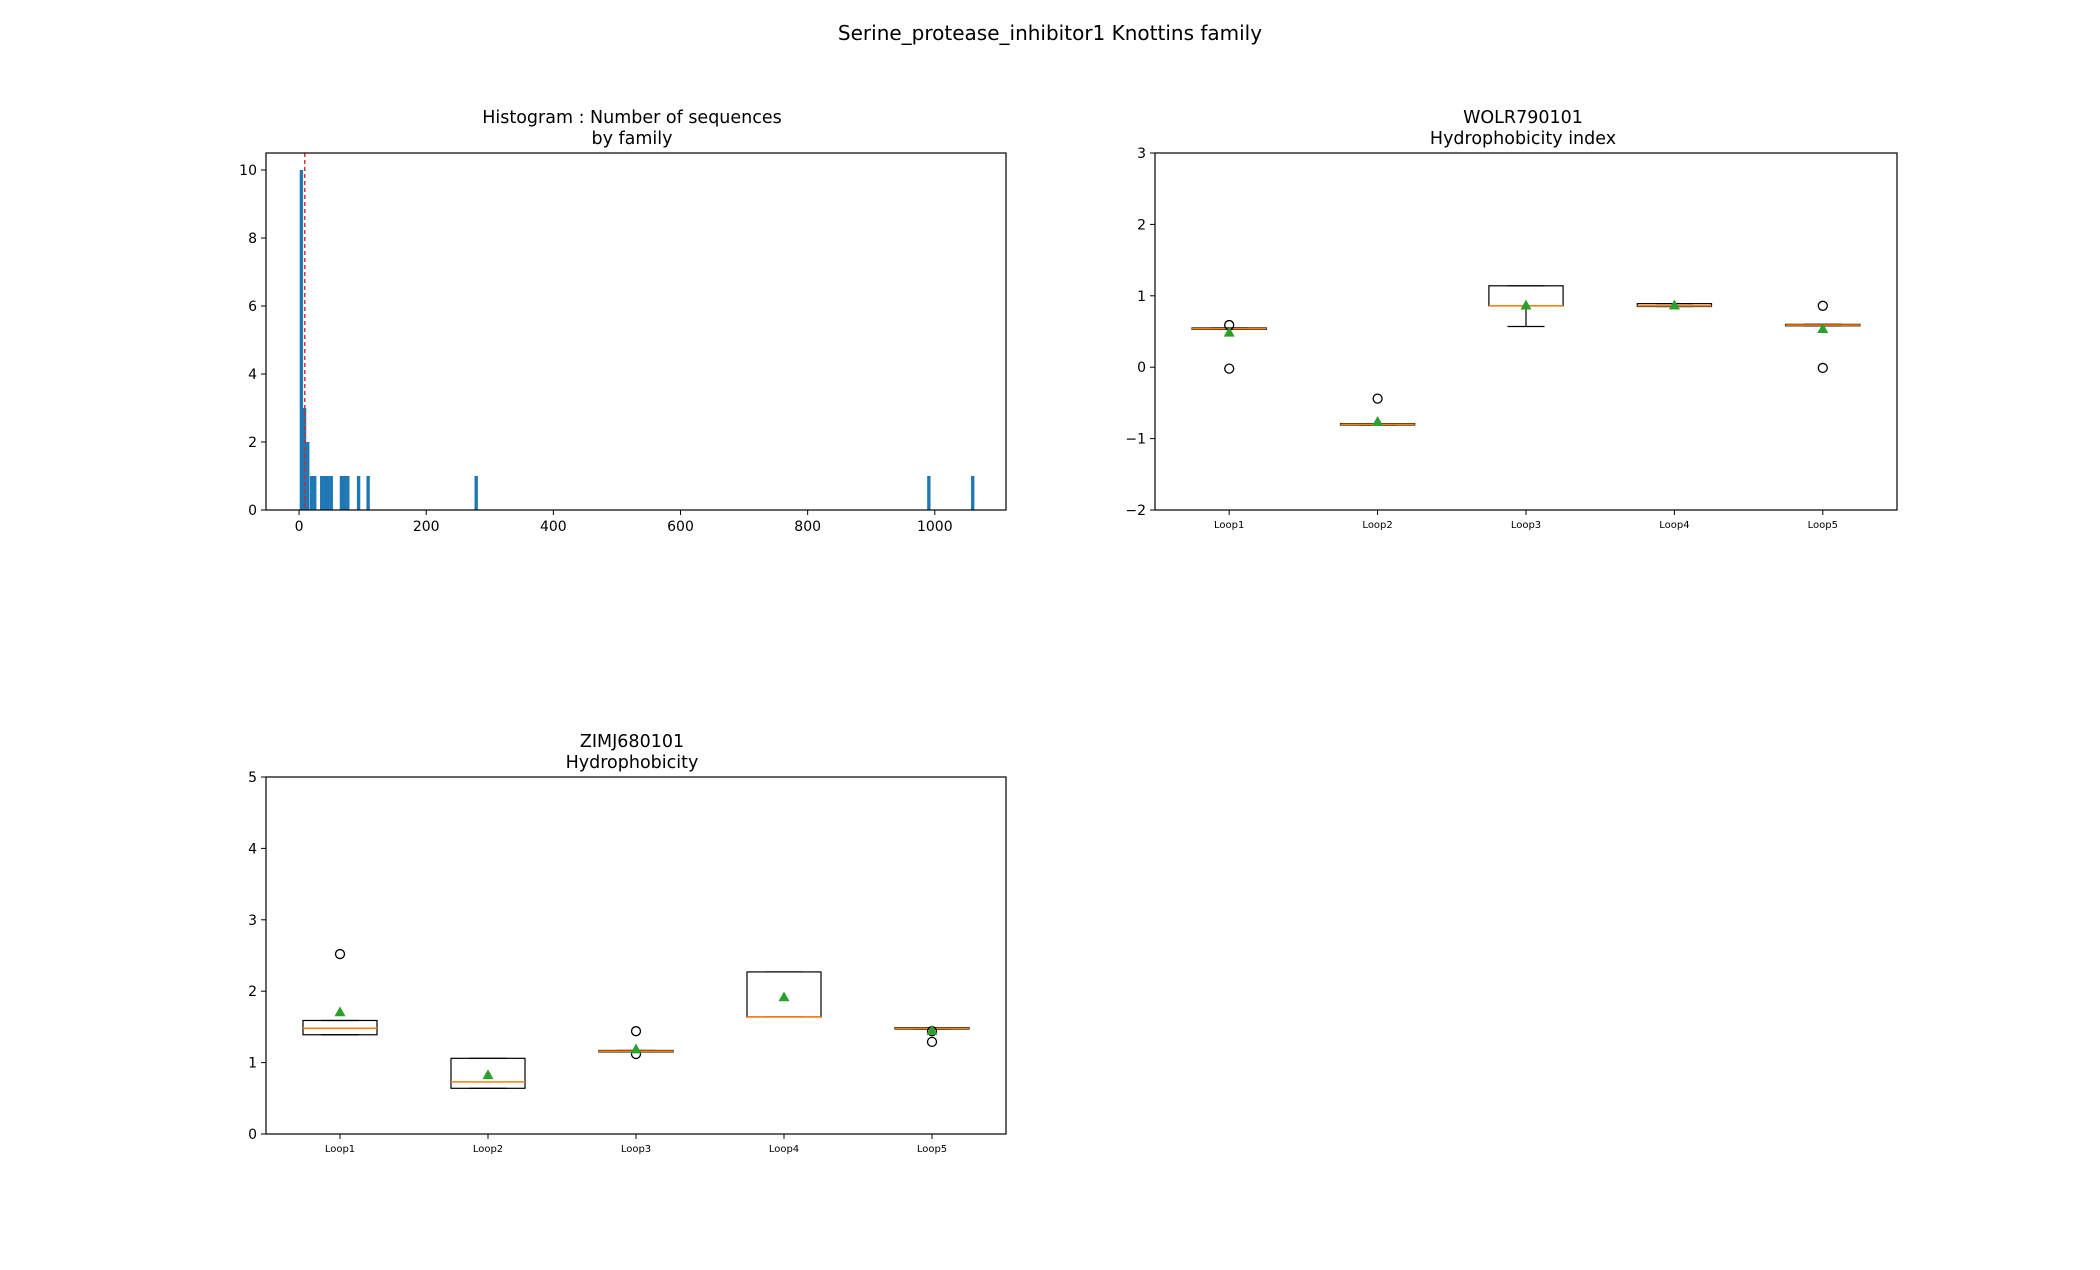  I want to click on x-tick-label: 0, so click(299, 527).